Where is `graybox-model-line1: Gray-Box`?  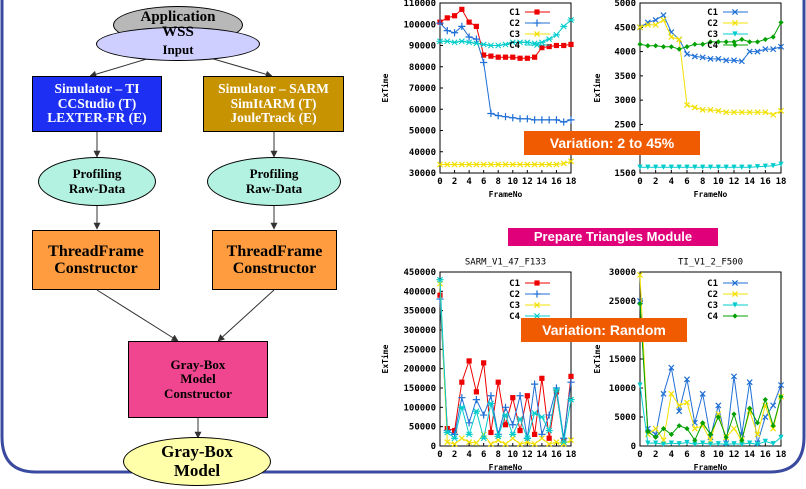
graybox-model-line1: Gray-Box is located at coordinates (197, 452).